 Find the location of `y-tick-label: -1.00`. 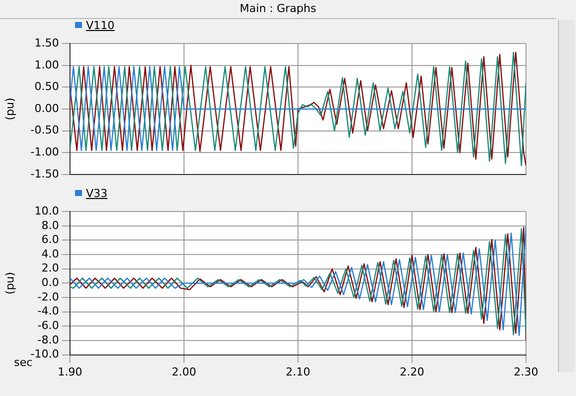

y-tick-label: -1.00 is located at coordinates (44, 151).